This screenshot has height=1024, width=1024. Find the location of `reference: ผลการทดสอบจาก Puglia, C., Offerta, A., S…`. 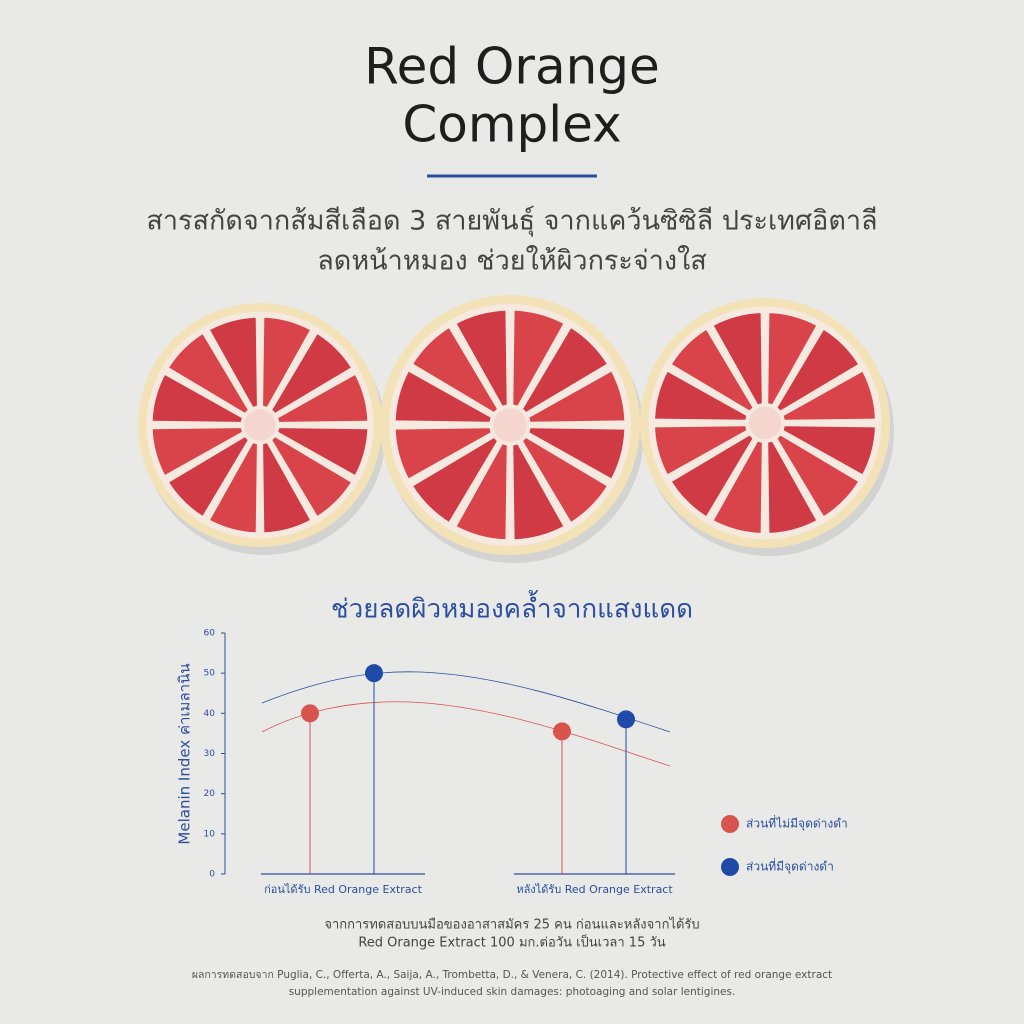

reference: ผลการทดสอบจาก Puglia, C., Offerta, A., S… is located at coordinates (512, 975).